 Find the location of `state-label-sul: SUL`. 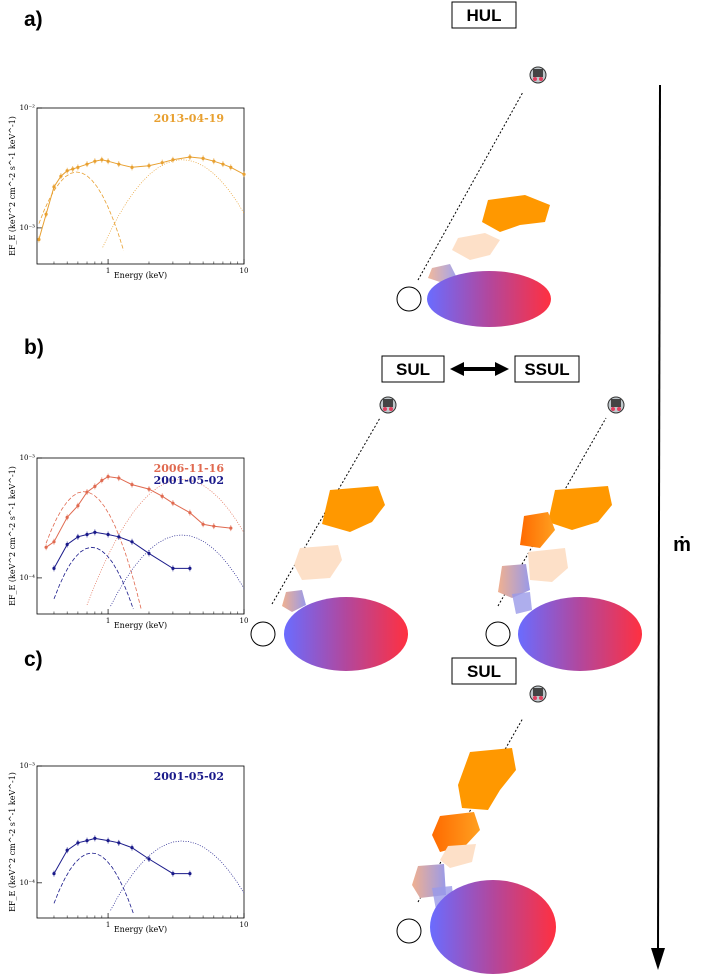

state-label-sul: SUL is located at coordinates (413, 369).